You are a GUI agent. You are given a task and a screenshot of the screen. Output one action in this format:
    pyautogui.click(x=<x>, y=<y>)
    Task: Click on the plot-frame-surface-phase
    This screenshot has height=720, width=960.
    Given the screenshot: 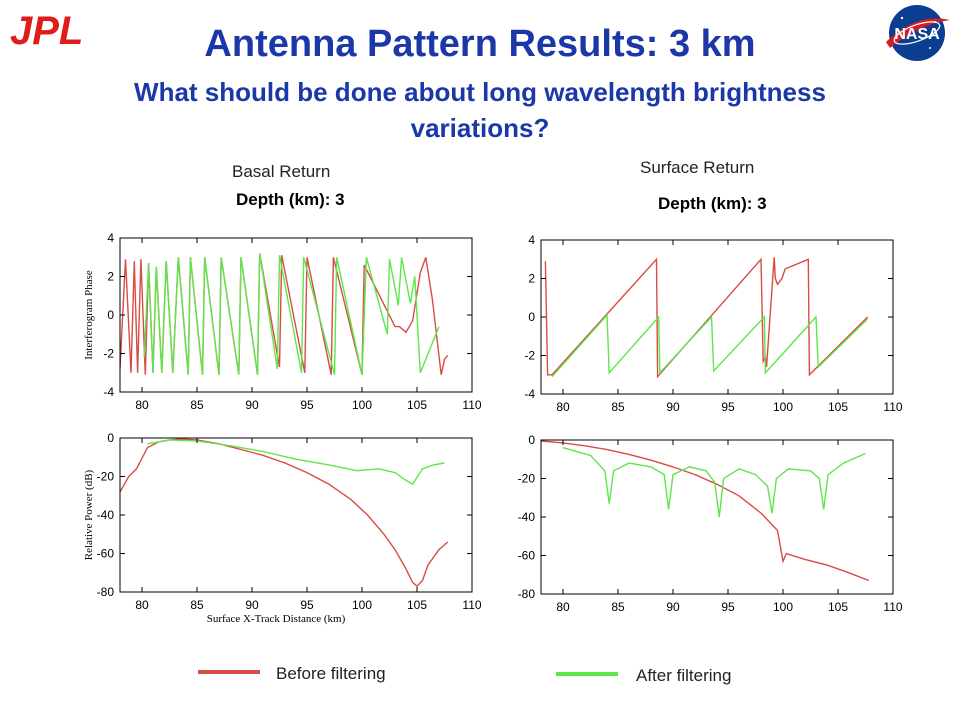 What is the action you would take?
    pyautogui.click(x=717, y=317)
    